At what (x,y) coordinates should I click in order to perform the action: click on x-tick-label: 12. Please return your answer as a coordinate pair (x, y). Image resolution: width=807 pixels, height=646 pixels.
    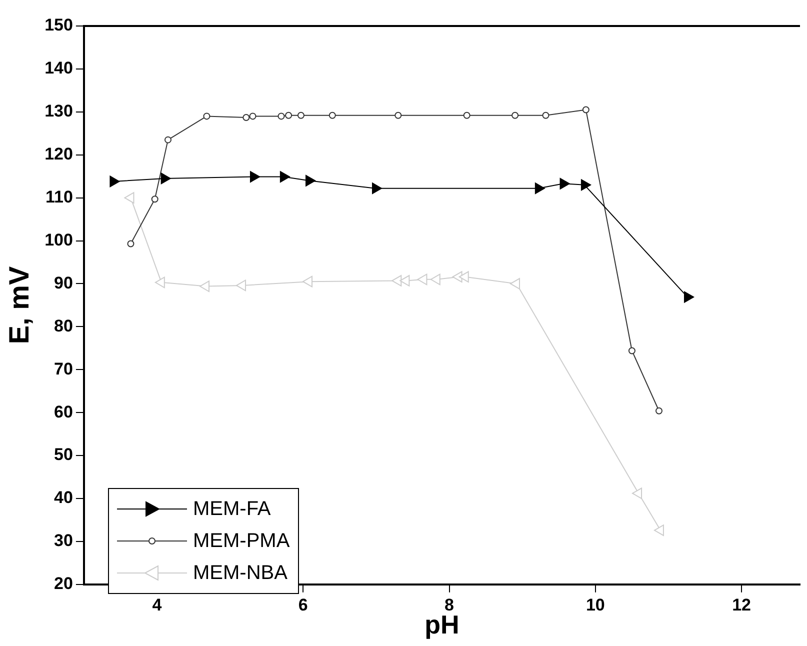
    Looking at the image, I should click on (742, 604).